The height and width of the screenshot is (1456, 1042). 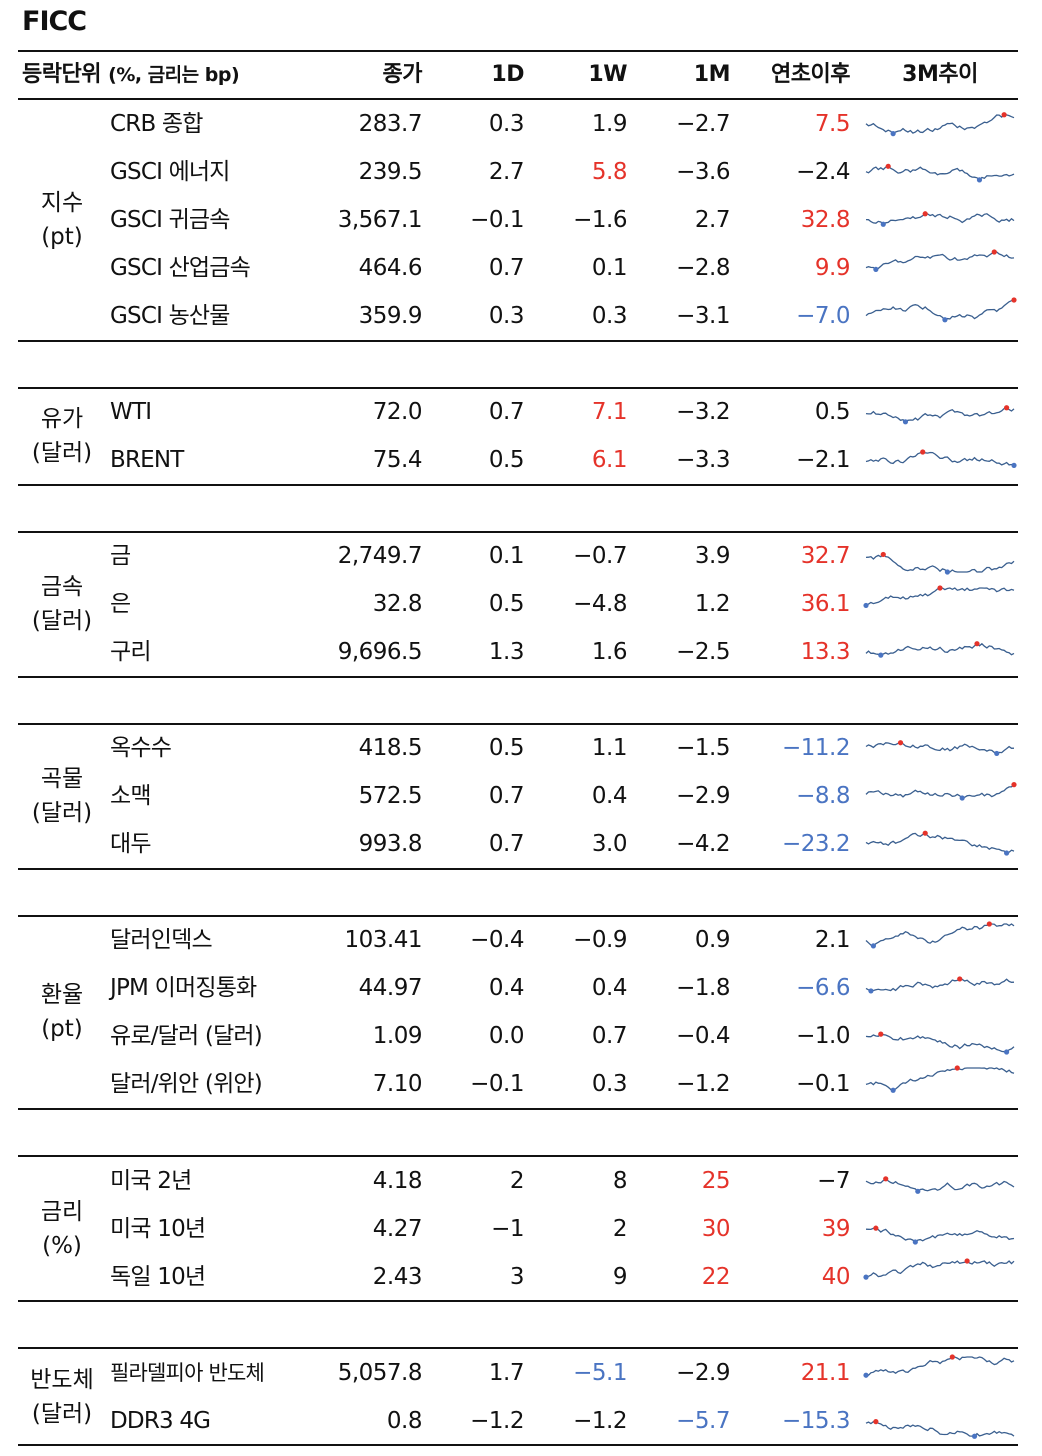 I want to click on cell-w1: −0.9, so click(x=600, y=940).